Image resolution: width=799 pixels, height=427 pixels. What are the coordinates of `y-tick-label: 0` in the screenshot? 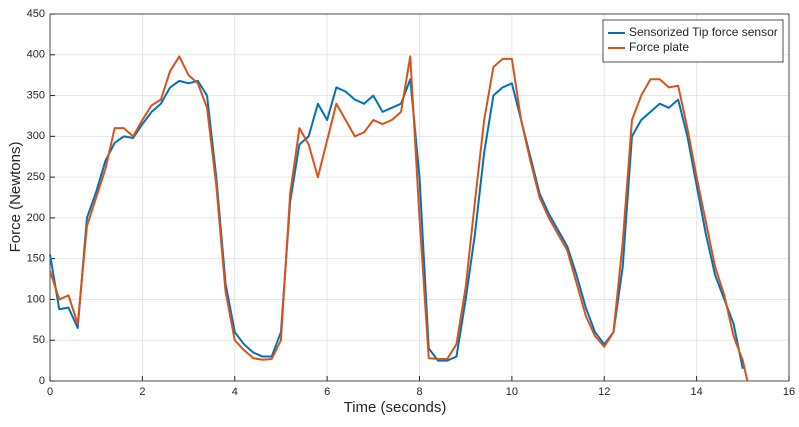 It's located at (42, 381).